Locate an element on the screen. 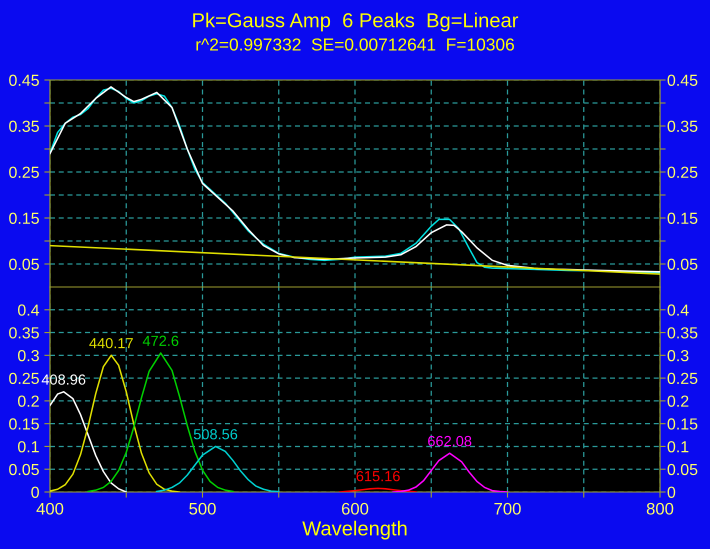 The height and width of the screenshot is (549, 710). series-label: 440.17 is located at coordinates (111, 343).